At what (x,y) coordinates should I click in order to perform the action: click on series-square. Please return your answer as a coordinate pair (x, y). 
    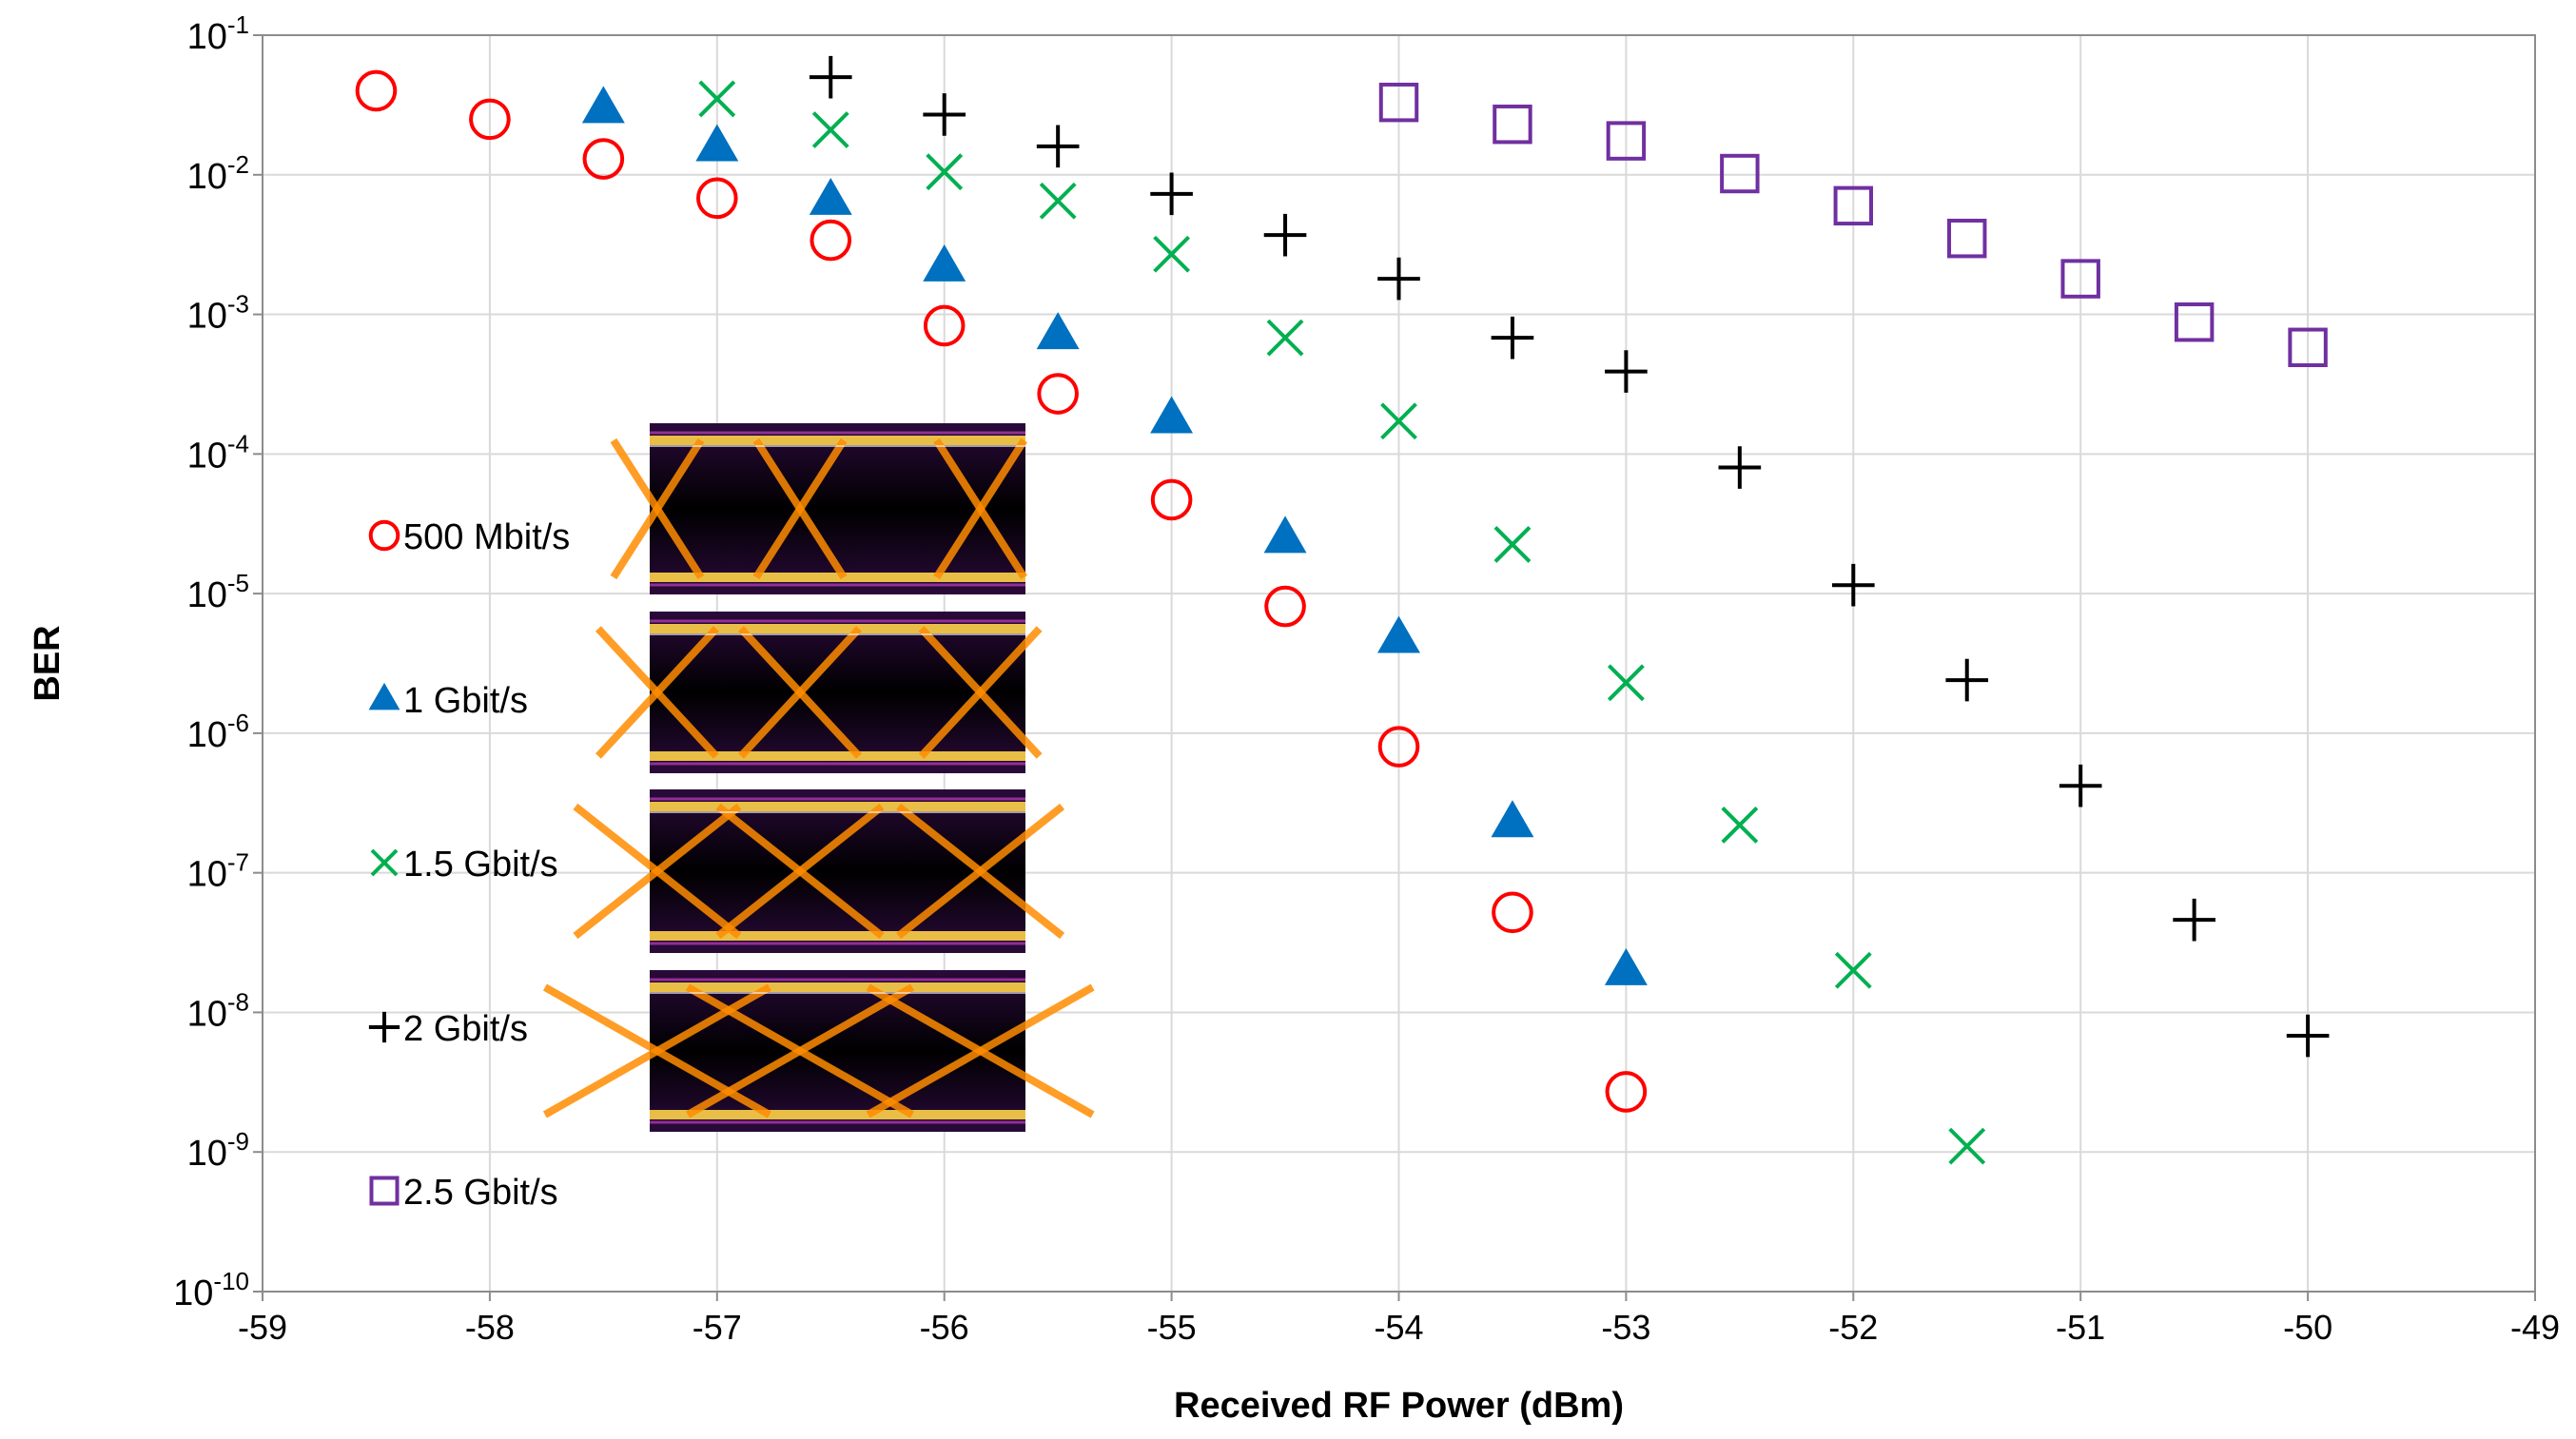
    Looking at the image, I should click on (1853, 225).